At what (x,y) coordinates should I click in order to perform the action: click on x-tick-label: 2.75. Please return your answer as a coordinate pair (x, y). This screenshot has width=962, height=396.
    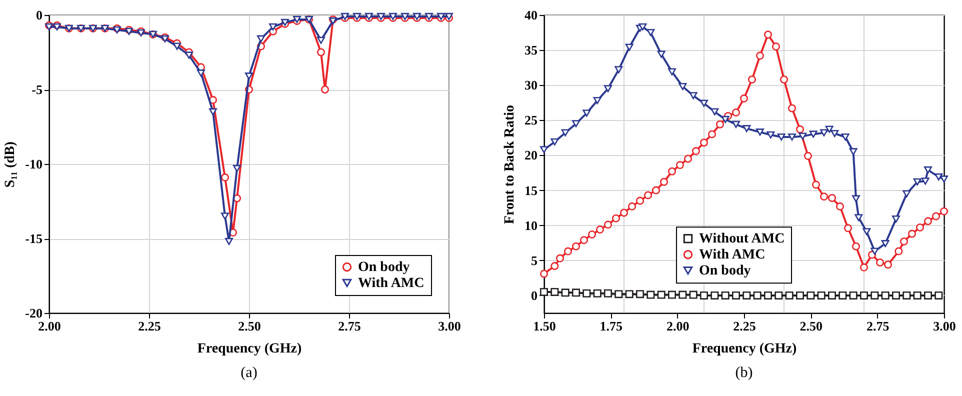
    Looking at the image, I should click on (878, 326).